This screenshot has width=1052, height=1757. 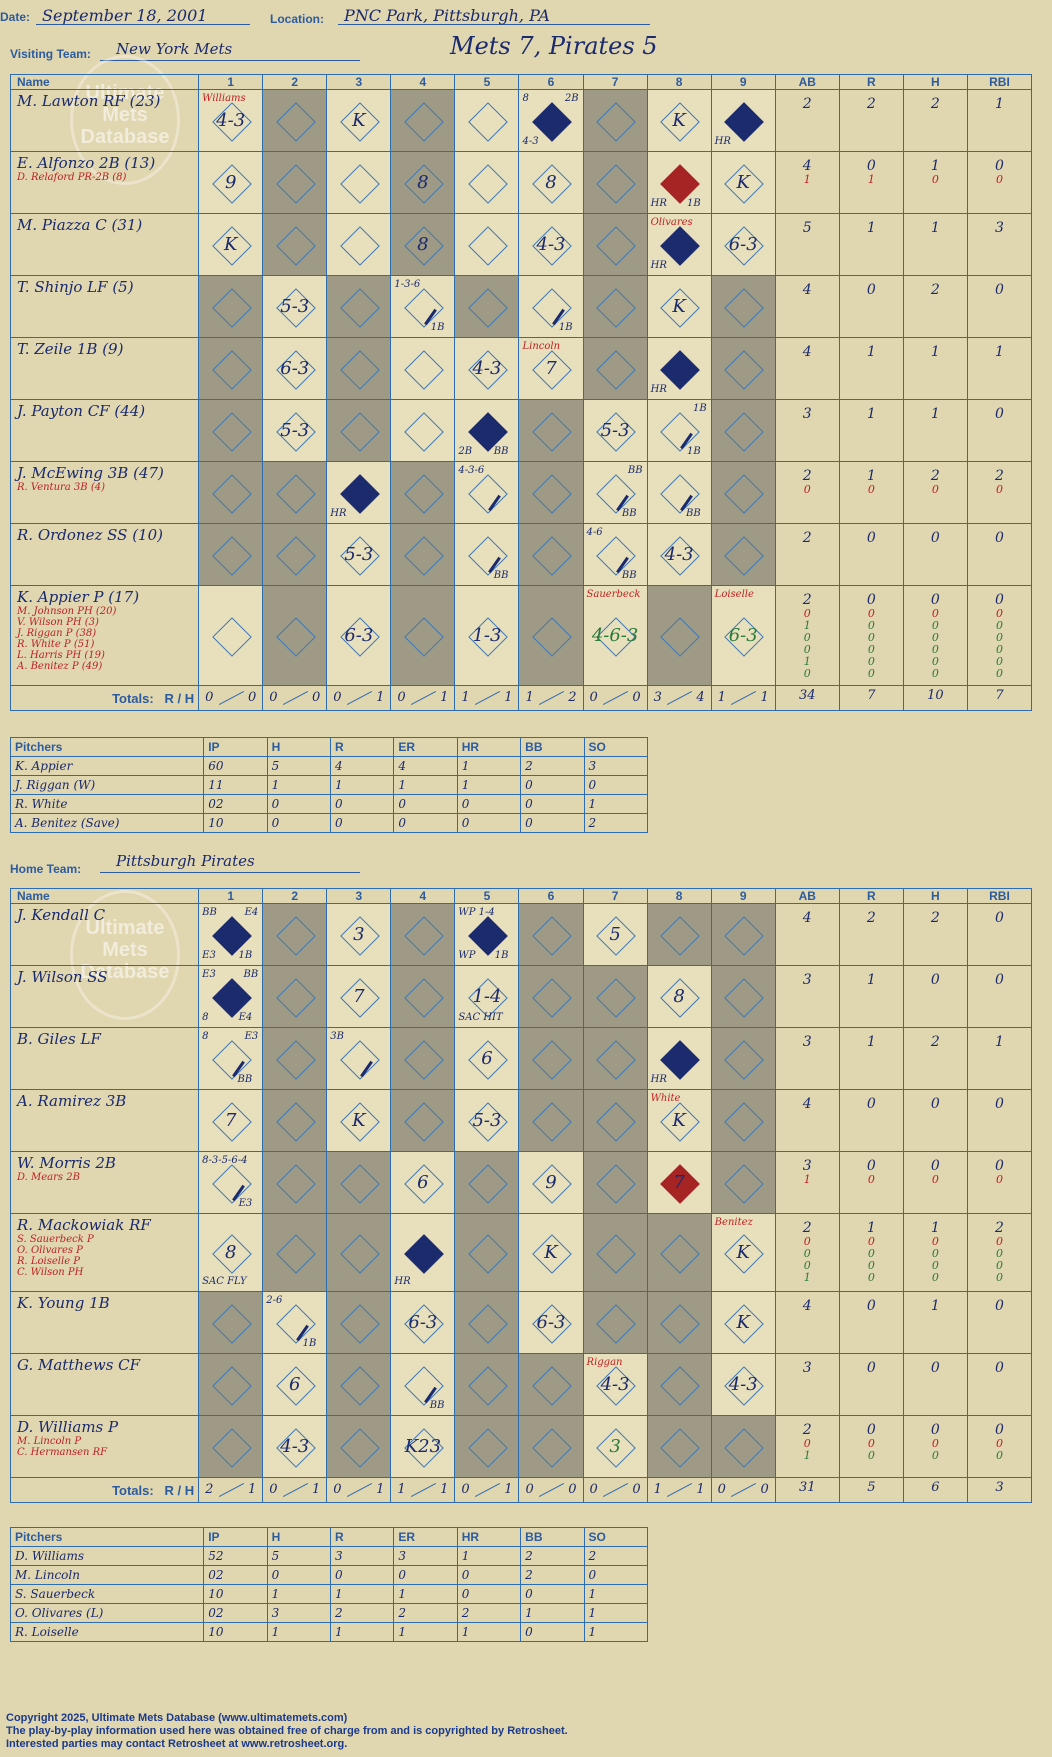 What do you see at coordinates (209, 955) in the screenshot?
I see `play-note: E3` at bounding box center [209, 955].